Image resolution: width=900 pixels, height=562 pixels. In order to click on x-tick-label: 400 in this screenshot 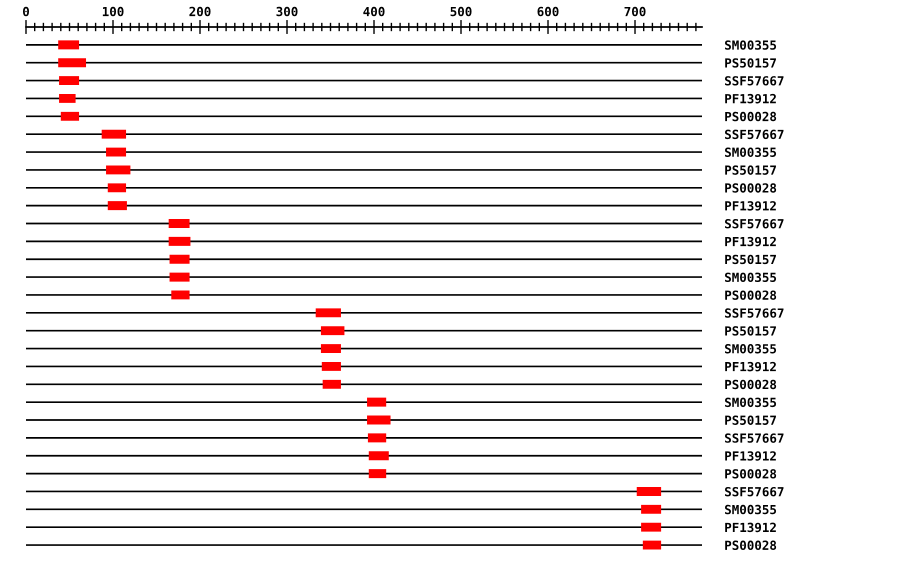, I will do `click(374, 11)`.